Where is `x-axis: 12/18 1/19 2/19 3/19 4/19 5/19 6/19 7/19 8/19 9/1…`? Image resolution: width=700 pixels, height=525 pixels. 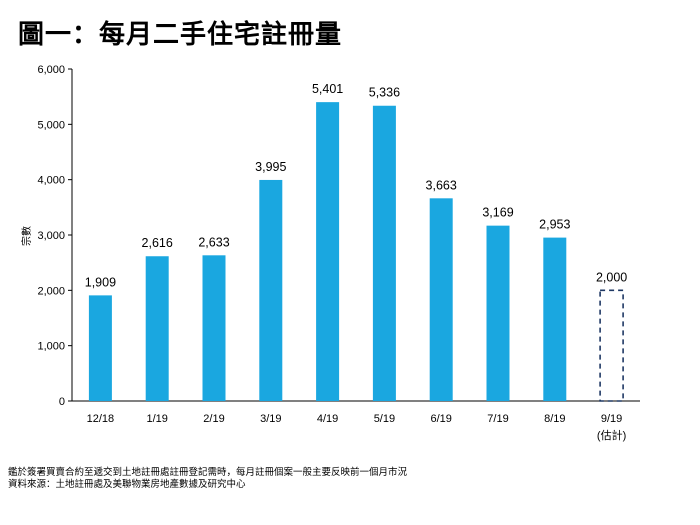
x-axis: 12/18 1/19 2/19 3/19 4/19 5/19 6/19 7/19 8/19 9/1… is located at coordinates (356, 421).